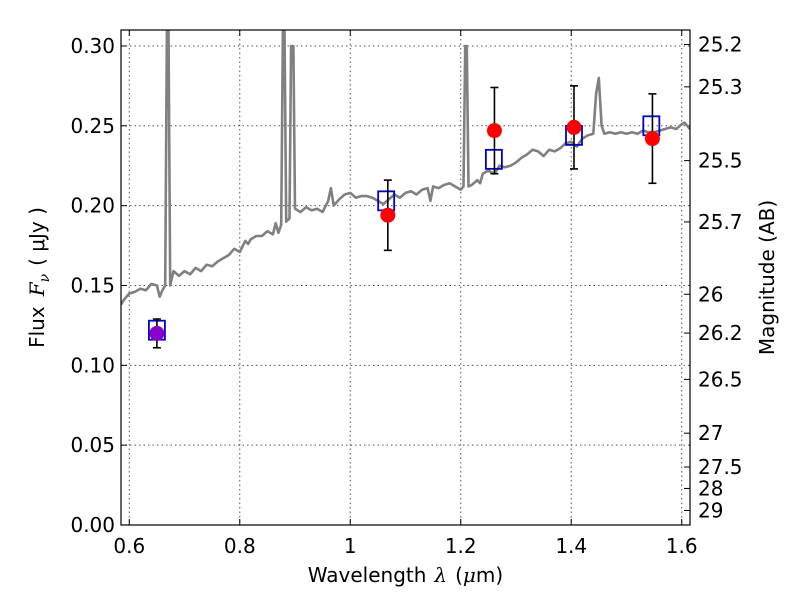  I want to click on y-axis-symbol: F, so click(37, 289).